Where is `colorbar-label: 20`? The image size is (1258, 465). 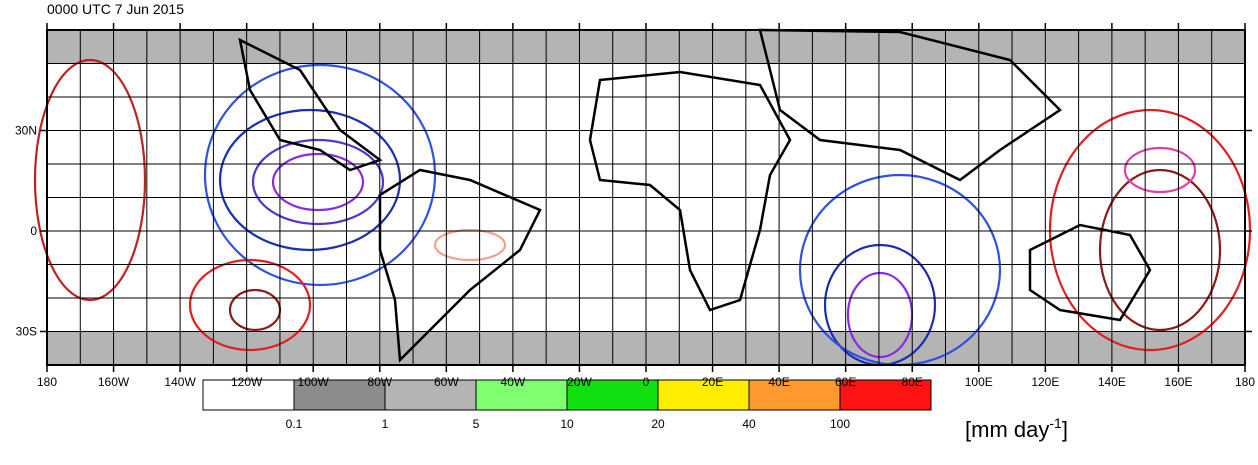
colorbar-label: 20 is located at coordinates (658, 424).